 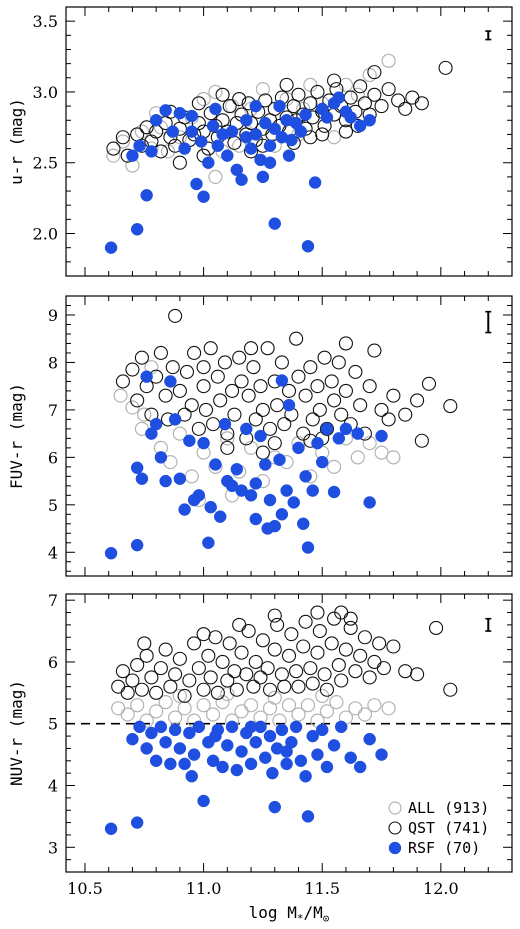 I want to click on y-tick-label: 7, so click(x=53, y=600).